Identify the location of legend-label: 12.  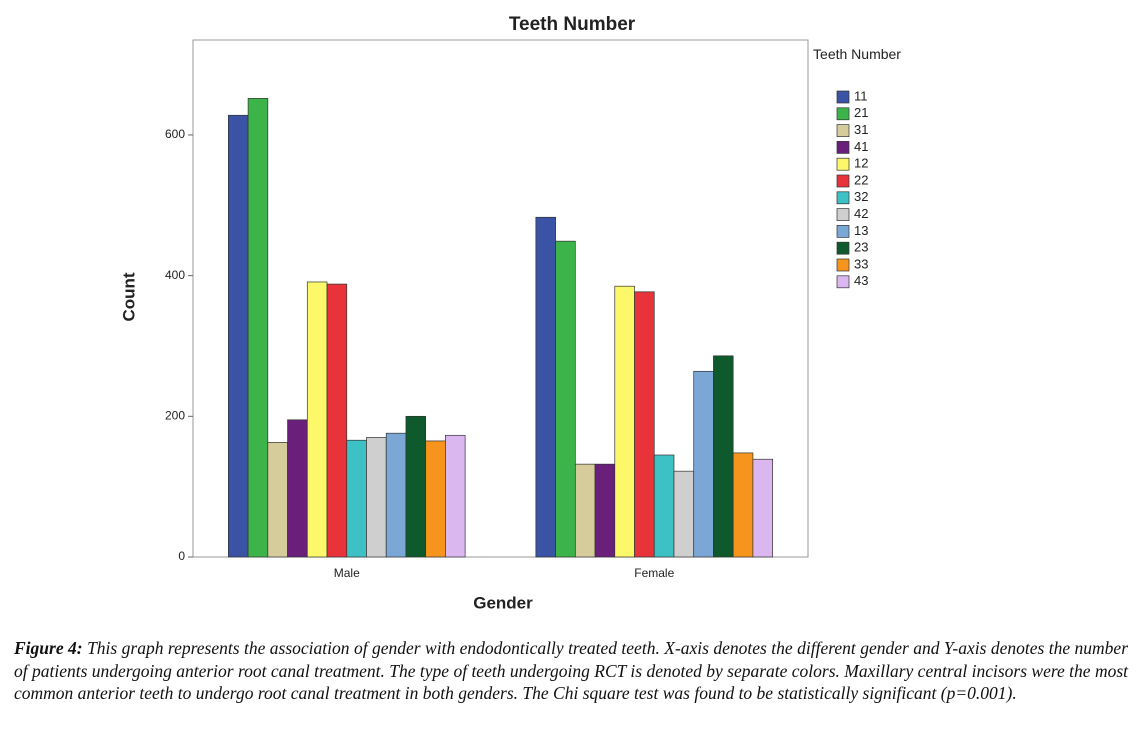
(861, 163).